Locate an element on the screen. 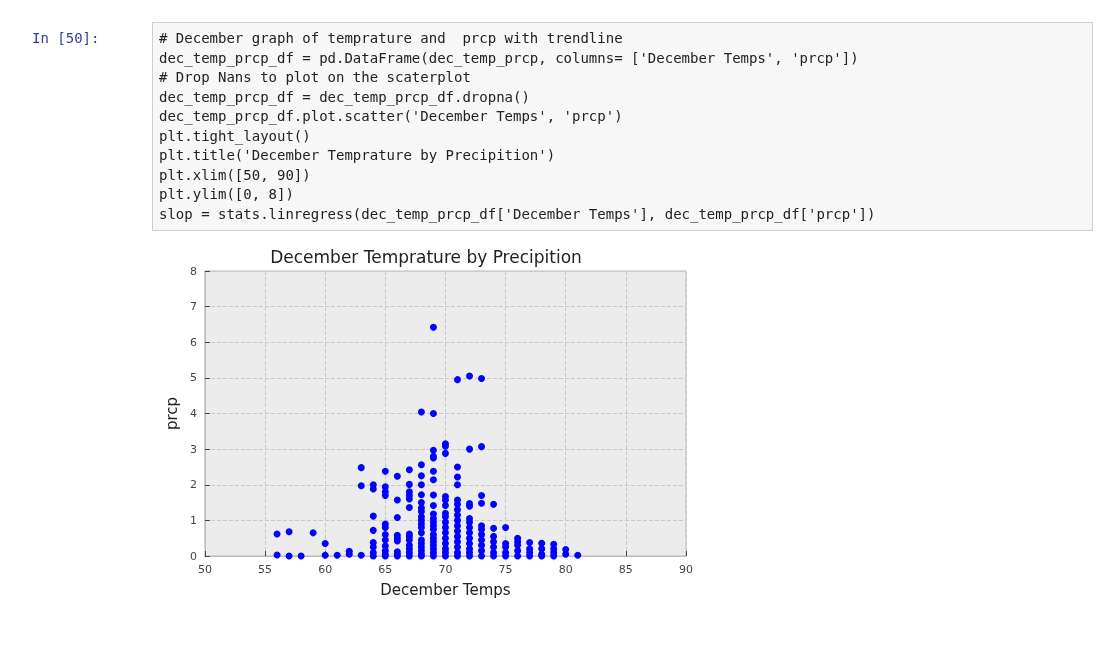 This screenshot has width=1101, height=661. text: dec_temp_prcp_df = pd.DataFrame(dec_temp_prcp, columns= ['December Temps', 'prcp']) is located at coordinates (509, 58).